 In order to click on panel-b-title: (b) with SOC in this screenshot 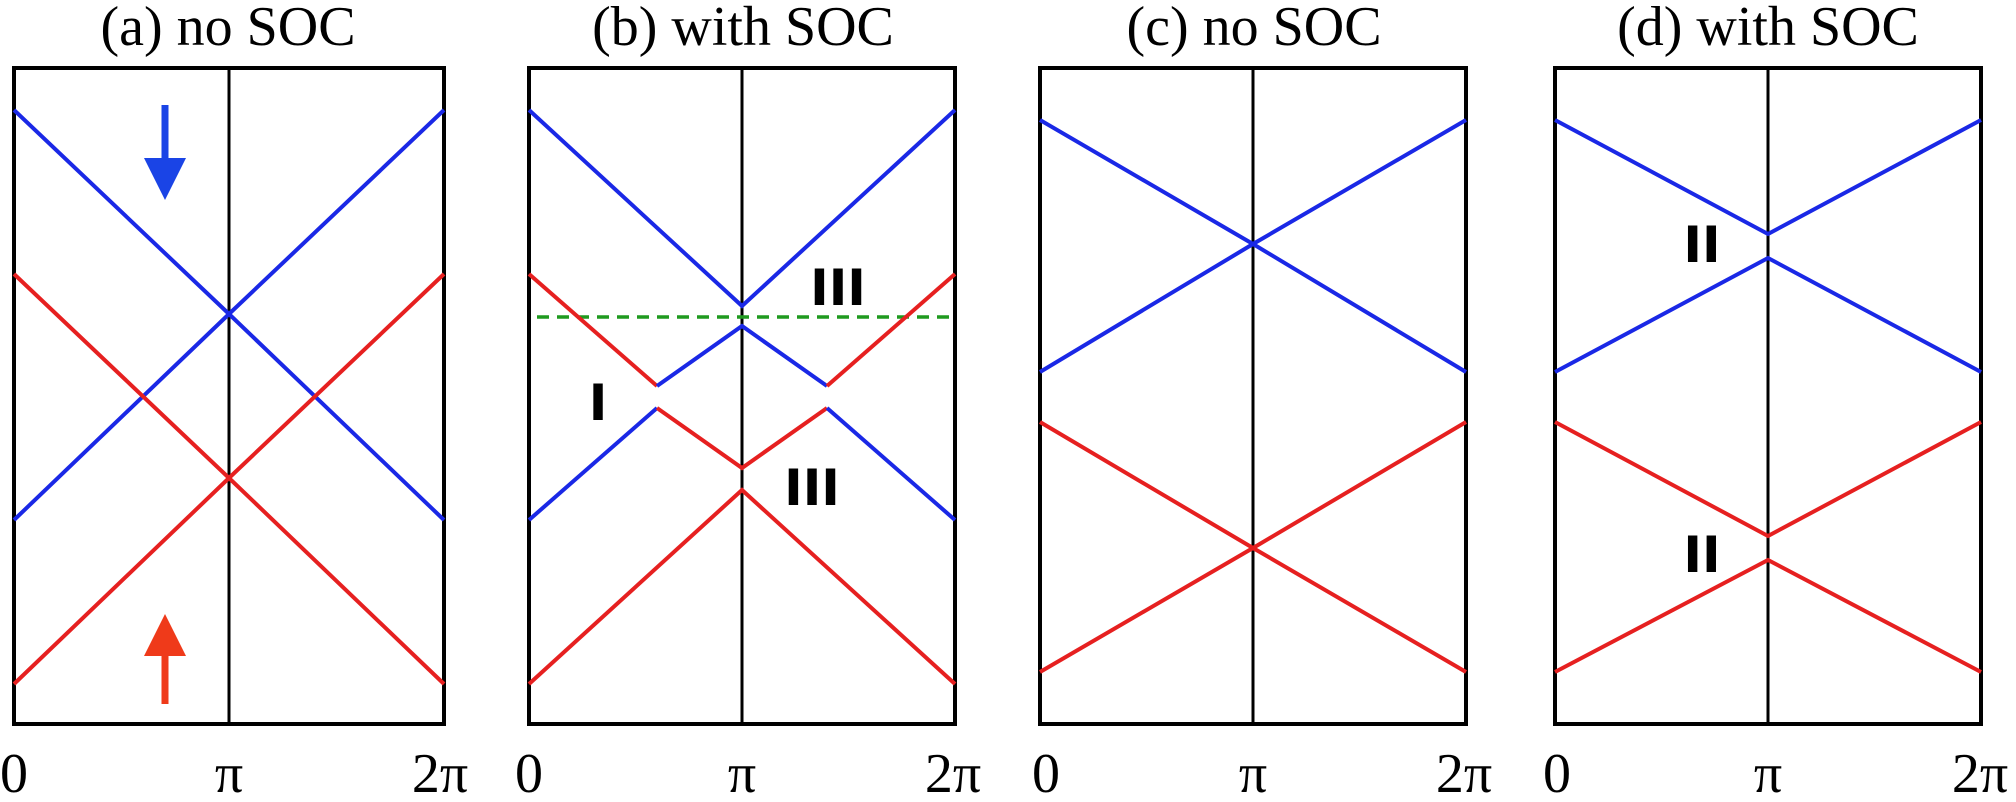, I will do `click(743, 29)`.